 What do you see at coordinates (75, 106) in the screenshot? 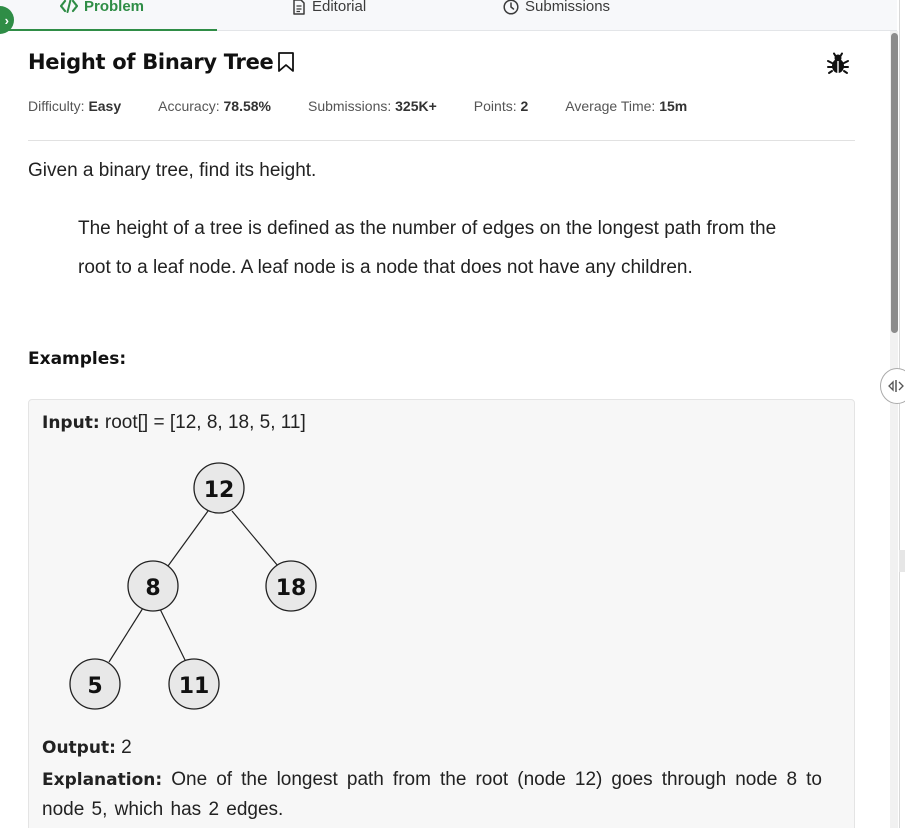
I see `difficulty-meta: Difficulty: Easy` at bounding box center [75, 106].